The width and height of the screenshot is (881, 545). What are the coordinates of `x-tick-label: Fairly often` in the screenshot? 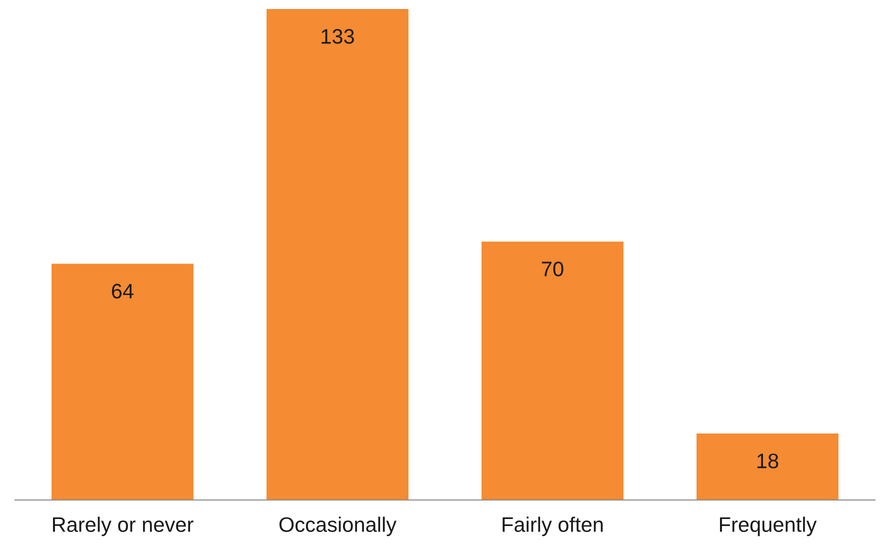 It's located at (552, 526).